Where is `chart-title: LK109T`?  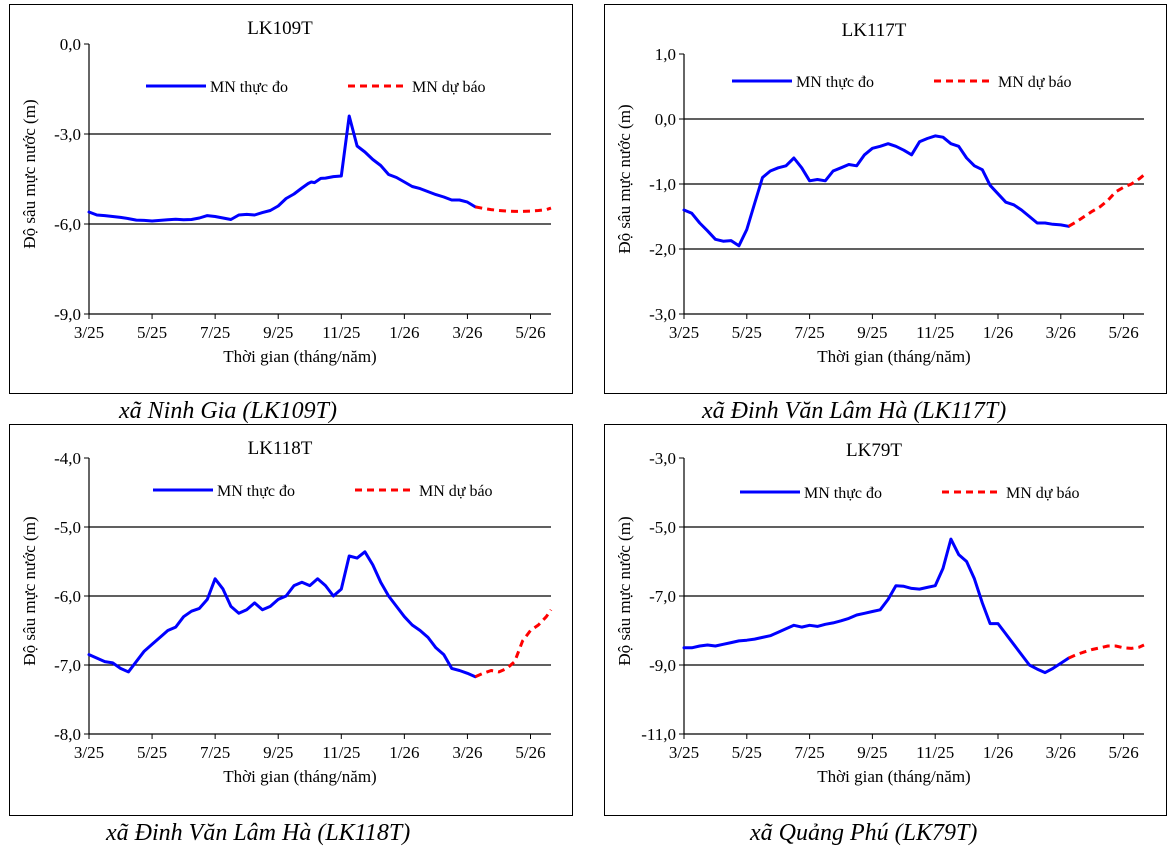
chart-title: LK109T is located at coordinates (280, 28).